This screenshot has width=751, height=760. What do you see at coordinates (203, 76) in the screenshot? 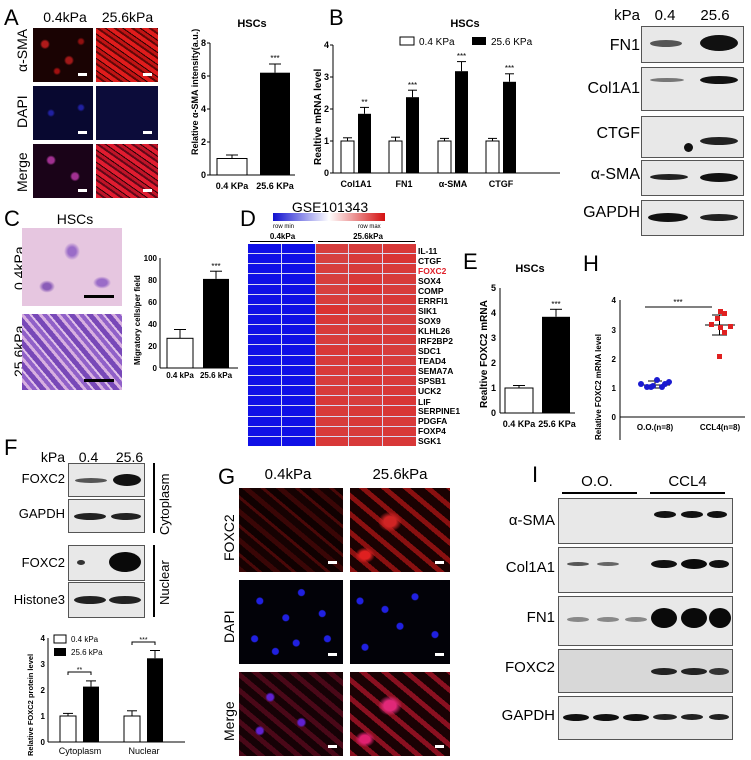
I see `svg-text: 6` at bounding box center [203, 76].